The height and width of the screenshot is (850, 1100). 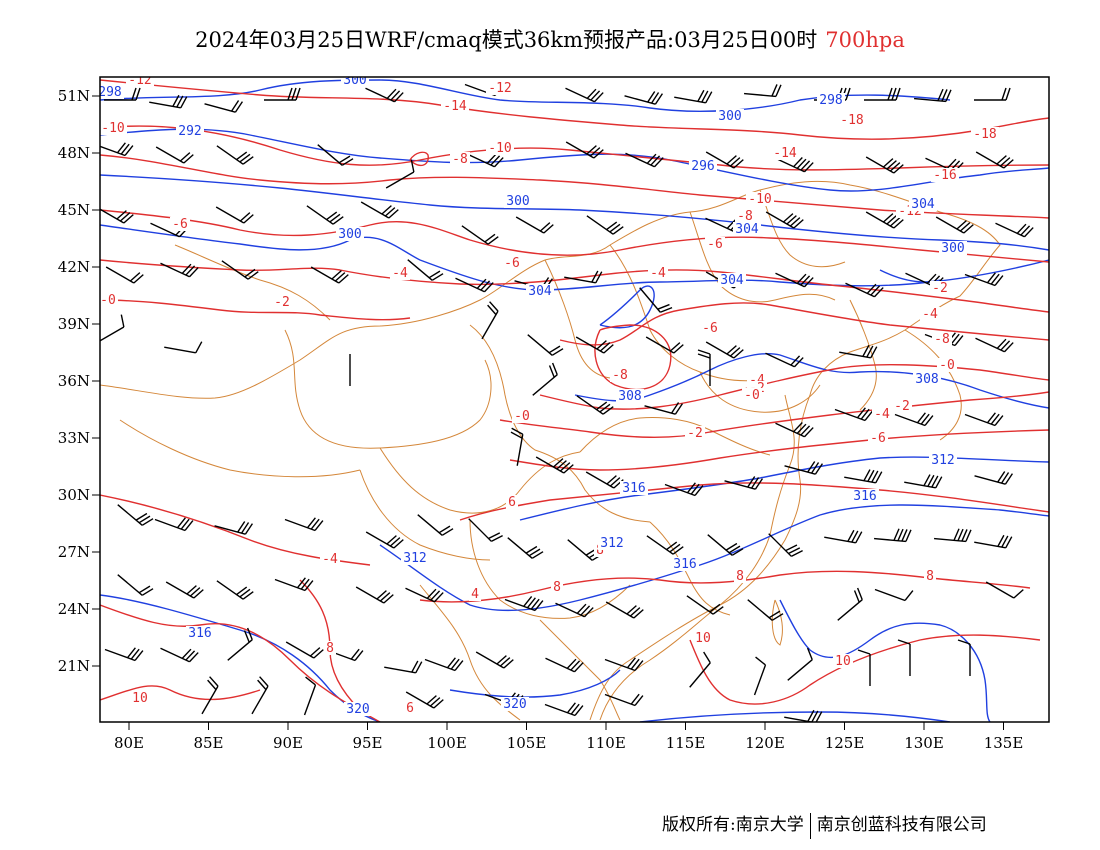 What do you see at coordinates (740, 576) in the screenshot?
I see `contour-label: 8` at bounding box center [740, 576].